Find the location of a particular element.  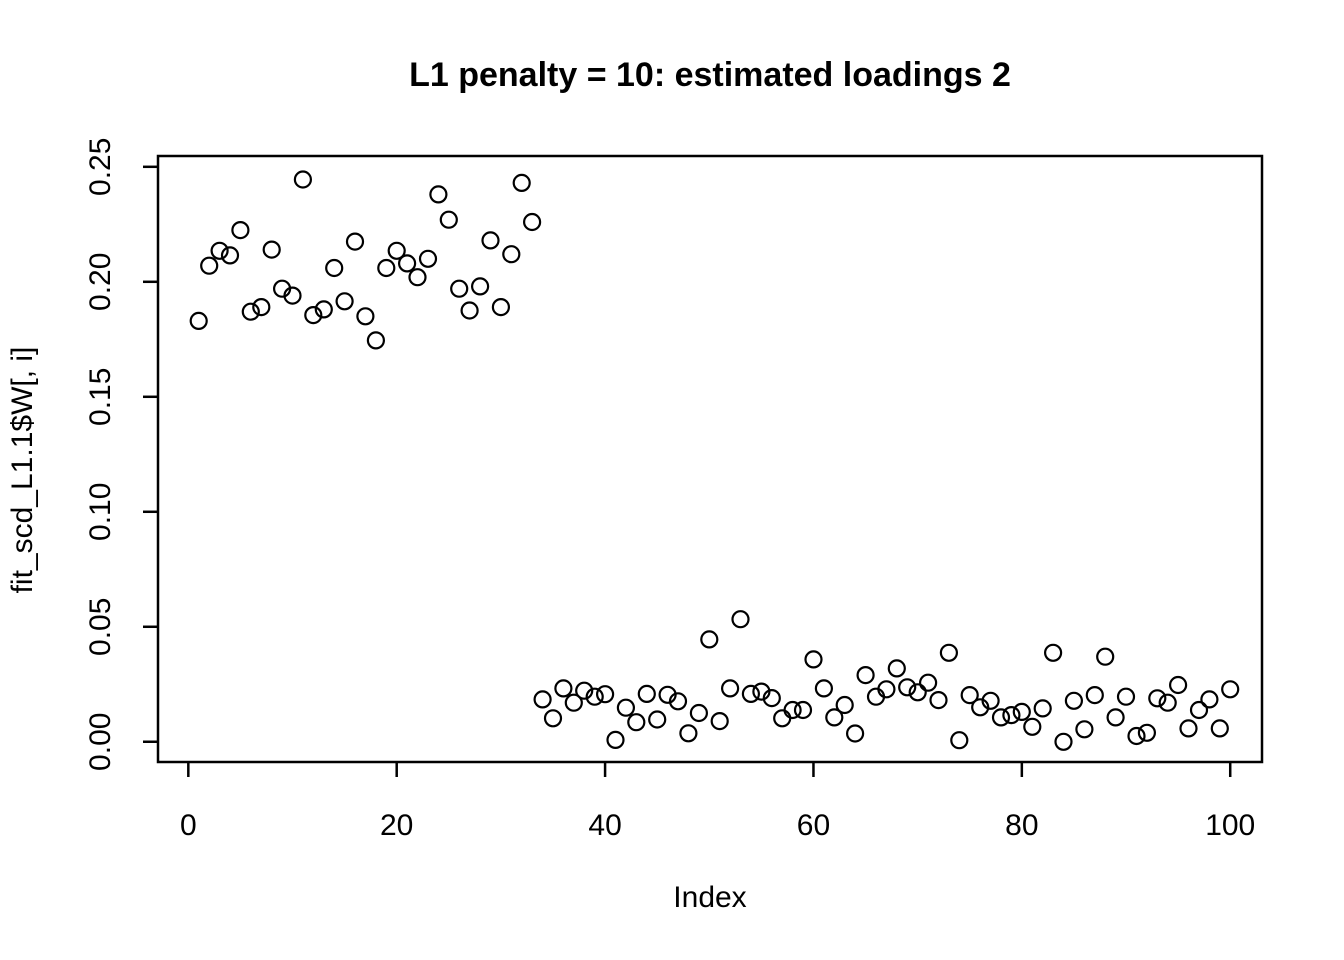

x-axis-label: Index is located at coordinates (710, 897).